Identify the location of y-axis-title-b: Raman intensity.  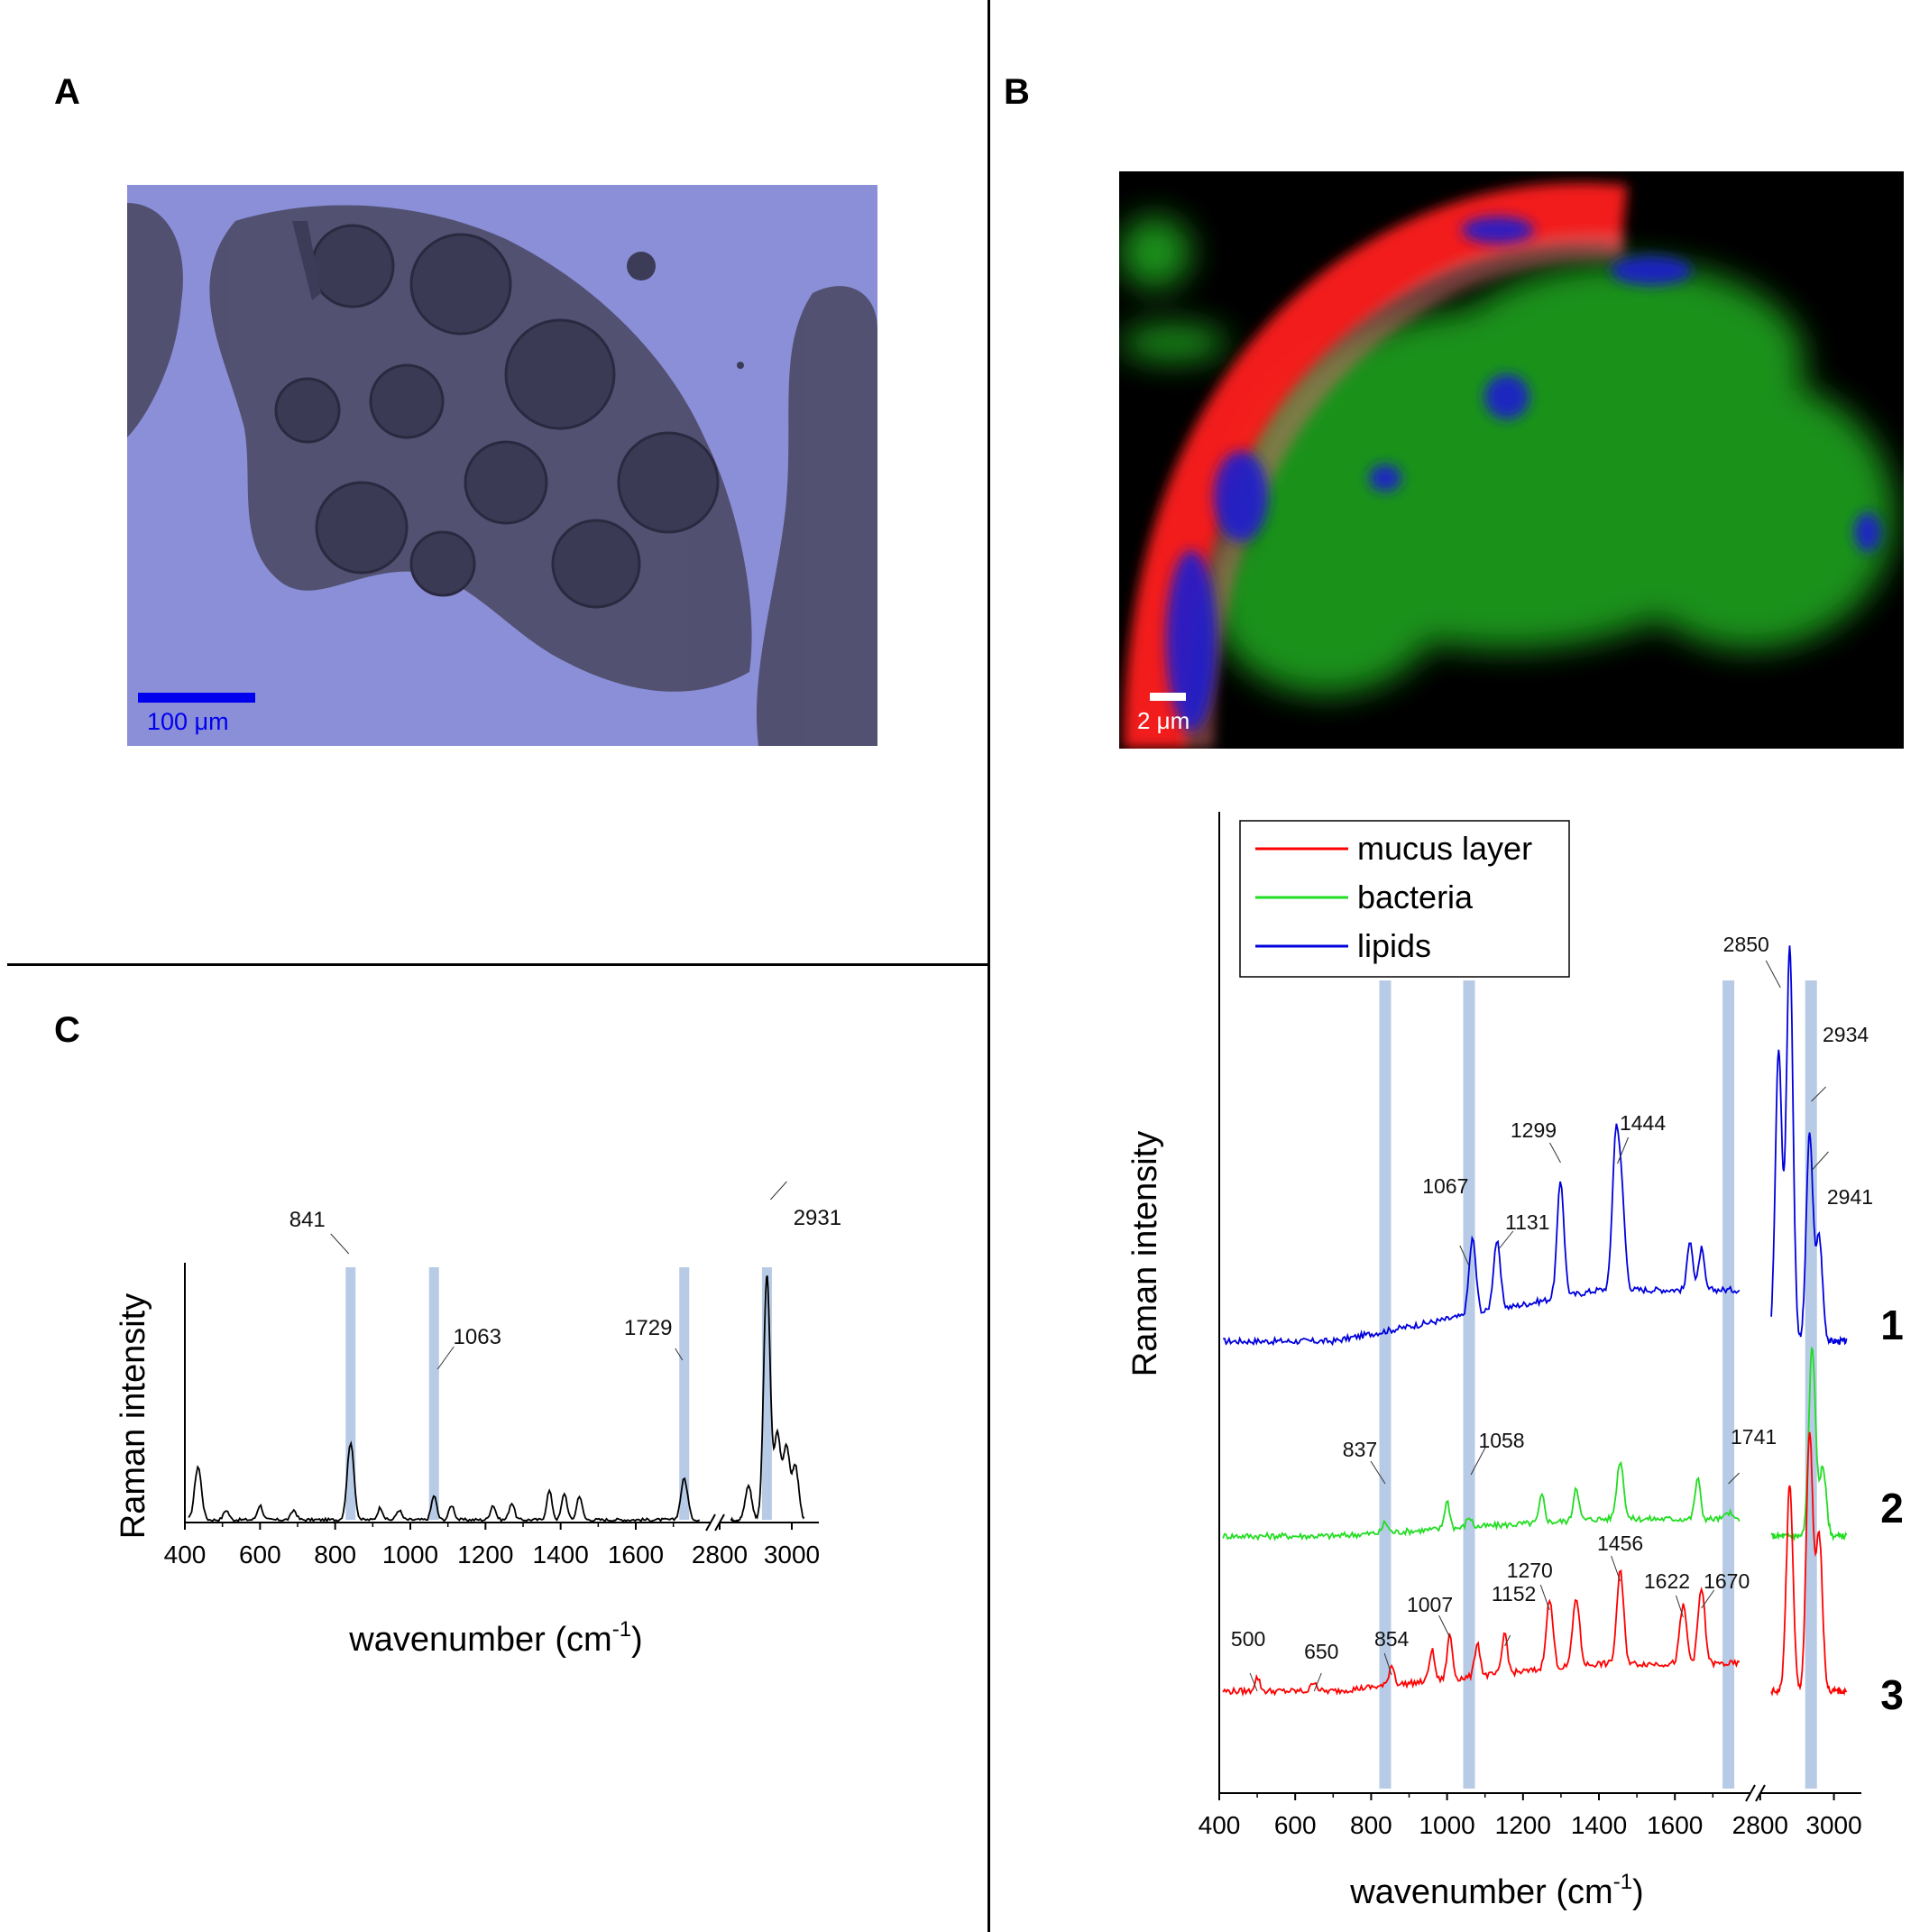
(1145, 1253).